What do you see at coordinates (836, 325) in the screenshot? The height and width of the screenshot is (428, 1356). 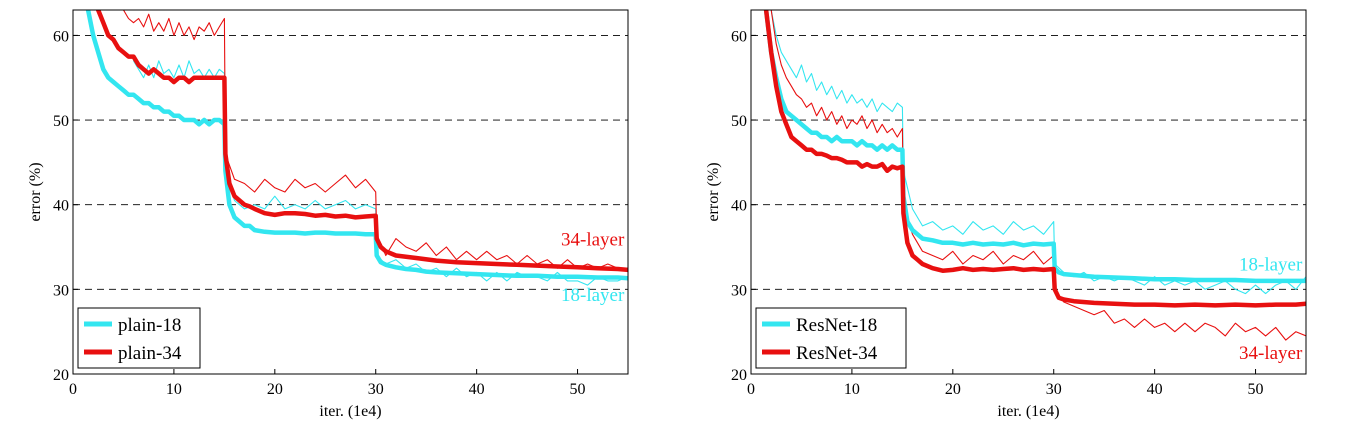 I see `legend-label: ResNet-18` at bounding box center [836, 325].